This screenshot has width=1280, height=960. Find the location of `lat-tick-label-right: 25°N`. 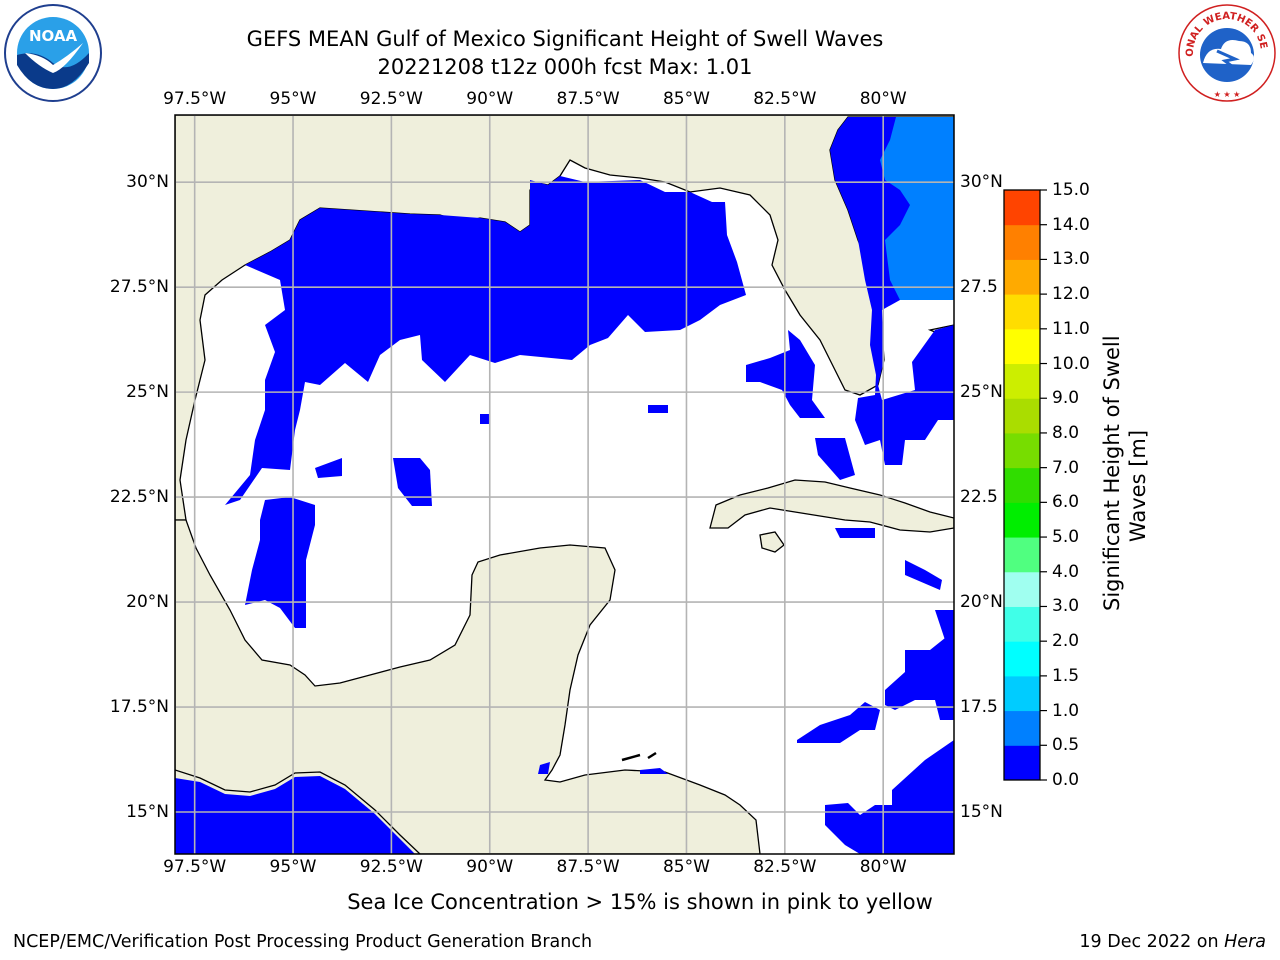

lat-tick-label-right: 25°N is located at coordinates (981, 392).